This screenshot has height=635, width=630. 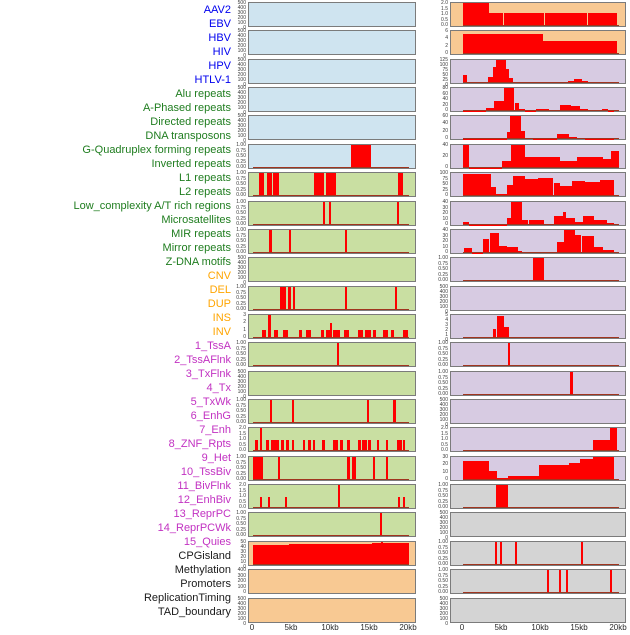 I want to click on y-tick-value: 3, so click(x=244, y=315).